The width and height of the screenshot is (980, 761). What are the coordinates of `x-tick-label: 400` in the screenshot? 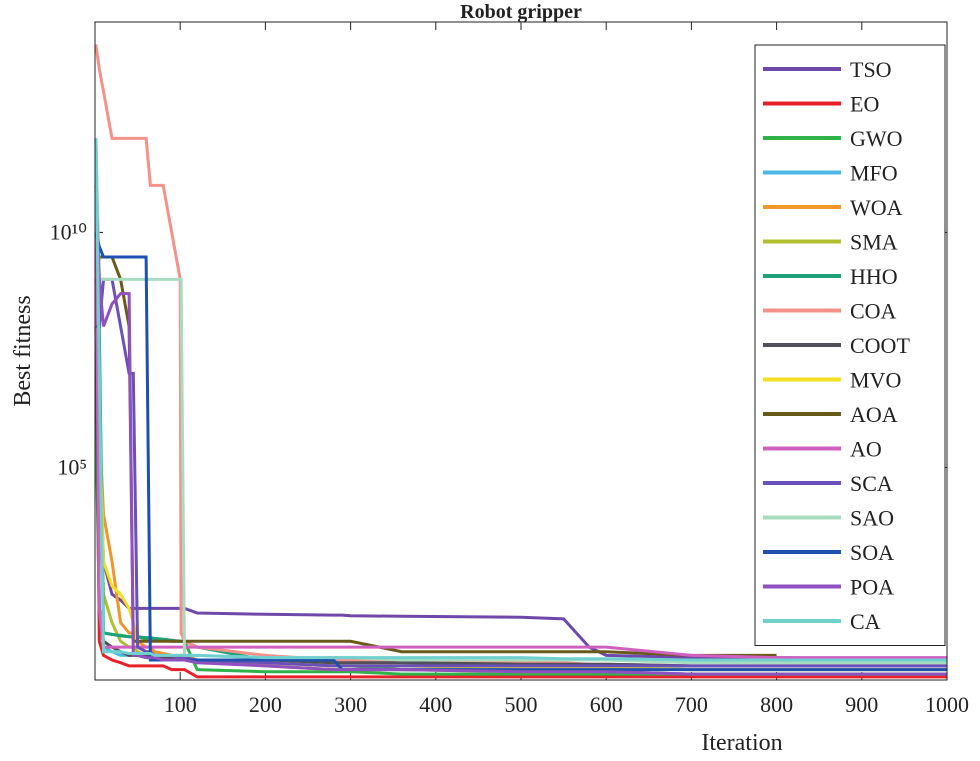 It's located at (435, 704).